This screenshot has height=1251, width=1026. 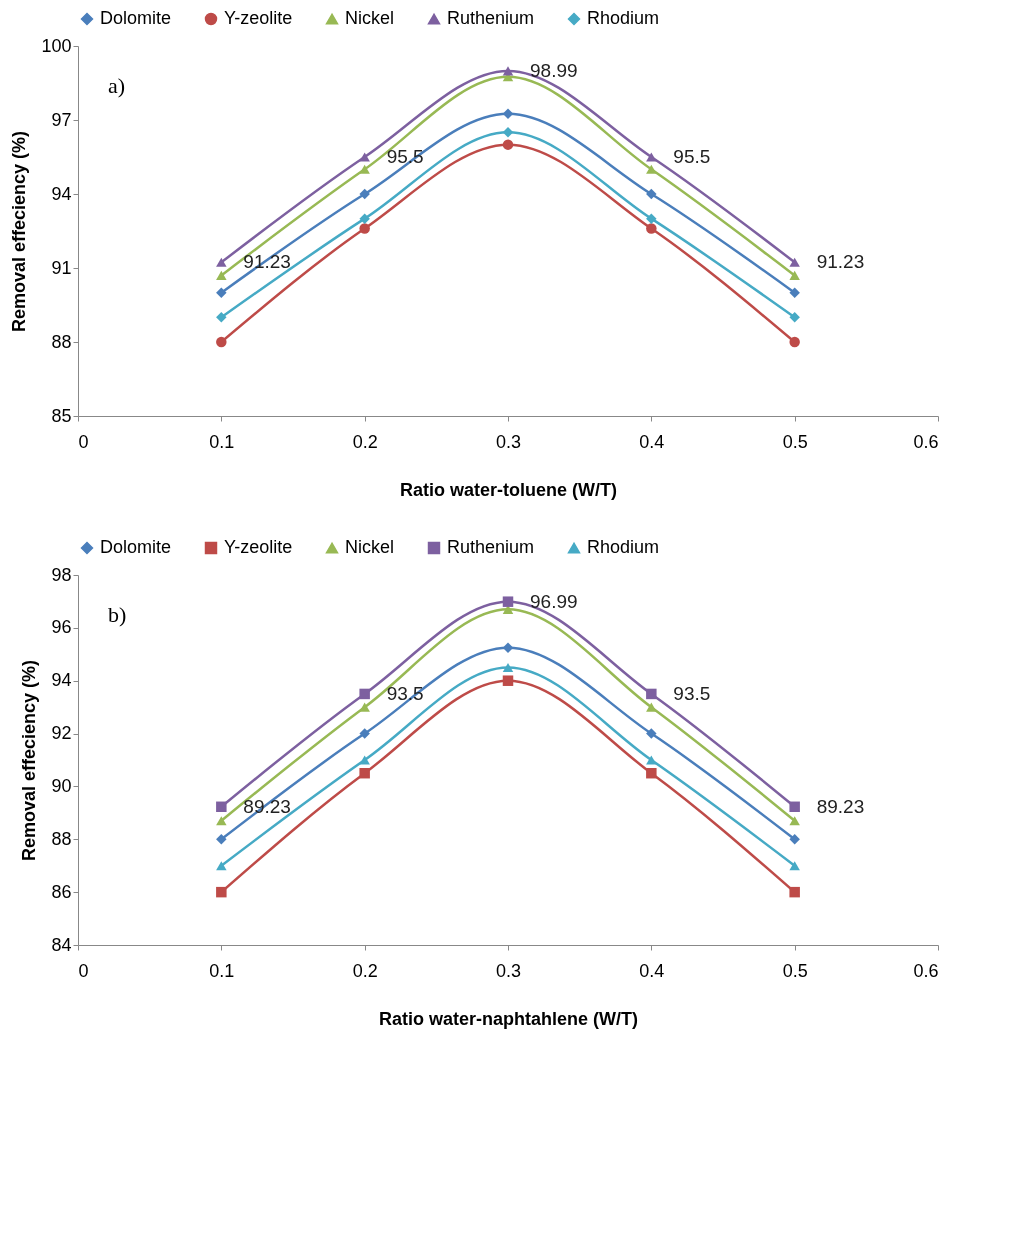 I want to click on data-label: 96.99, so click(x=554, y=601).